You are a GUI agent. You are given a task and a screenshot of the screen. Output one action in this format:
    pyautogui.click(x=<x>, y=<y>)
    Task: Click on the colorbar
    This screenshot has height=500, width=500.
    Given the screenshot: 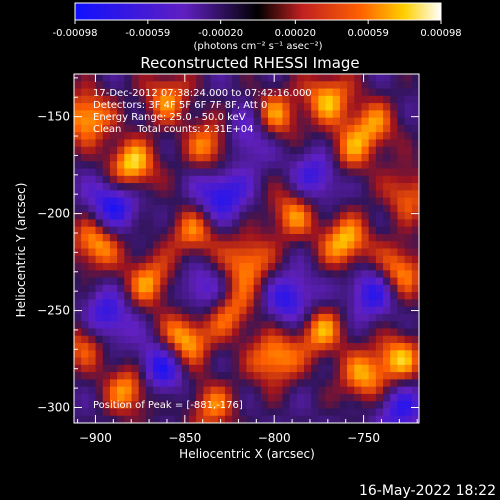 What is the action you would take?
    pyautogui.click(x=258, y=11)
    